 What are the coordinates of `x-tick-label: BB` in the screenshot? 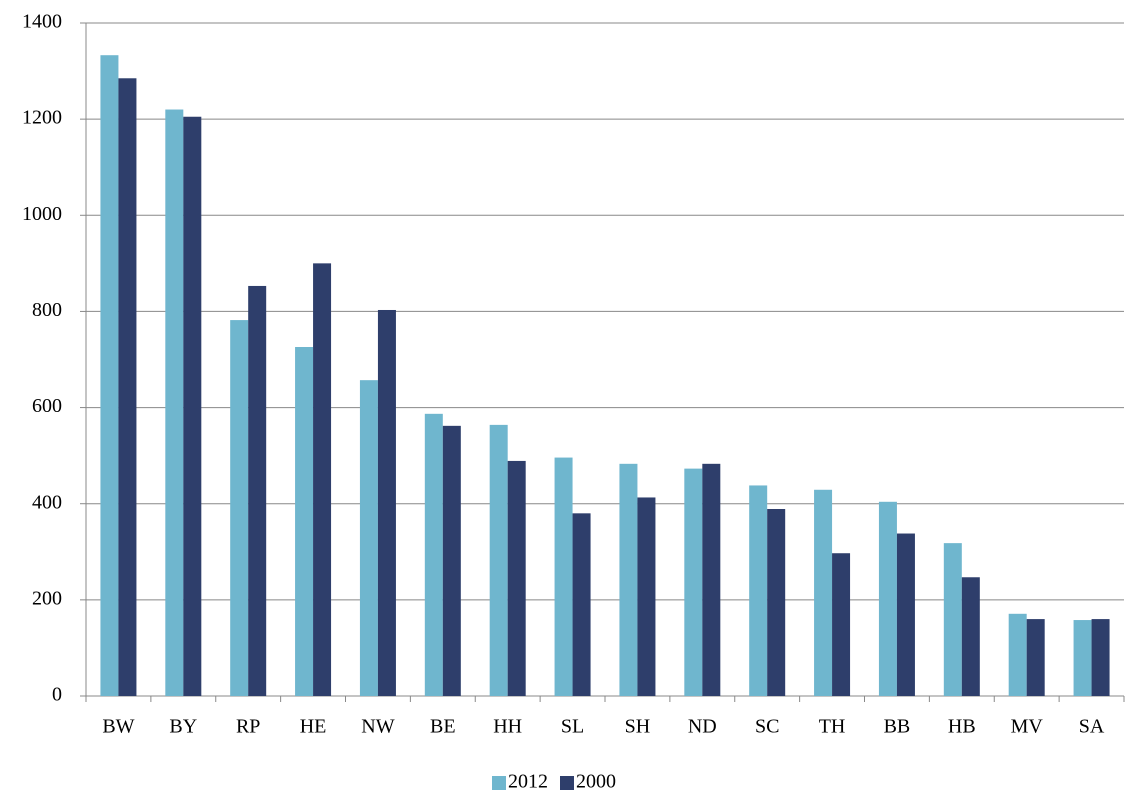 It's located at (897, 727).